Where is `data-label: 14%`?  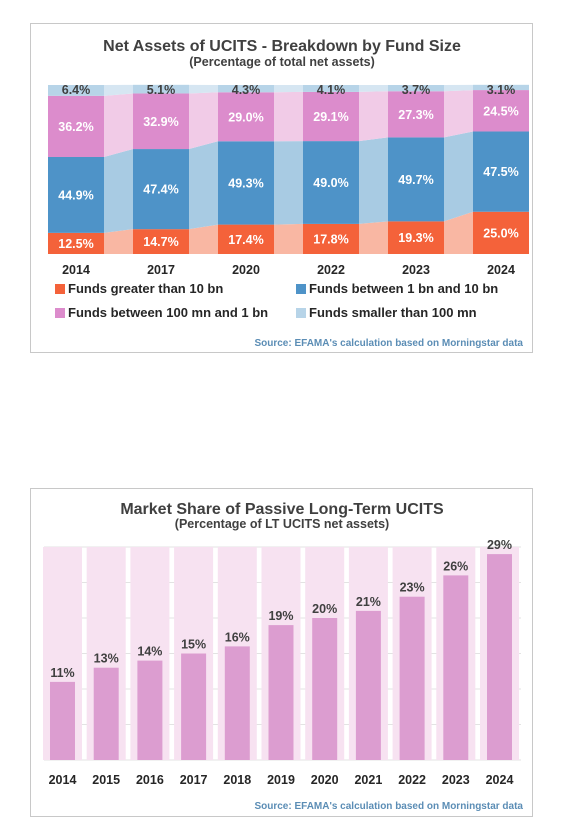 data-label: 14% is located at coordinates (149, 652).